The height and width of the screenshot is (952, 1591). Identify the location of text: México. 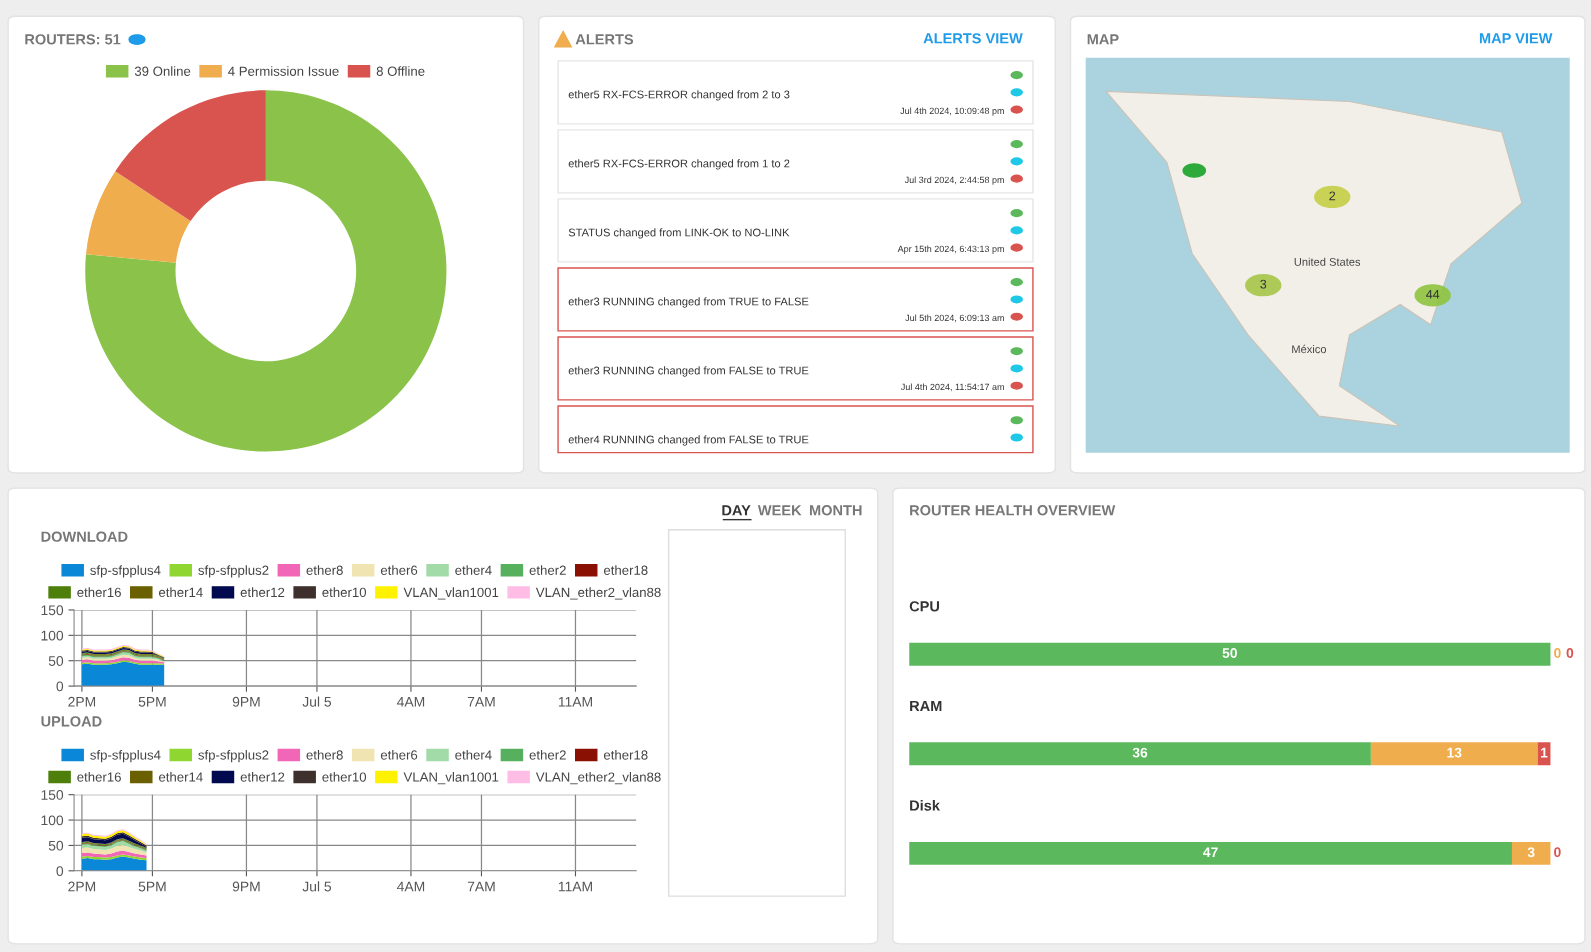
(1309, 349).